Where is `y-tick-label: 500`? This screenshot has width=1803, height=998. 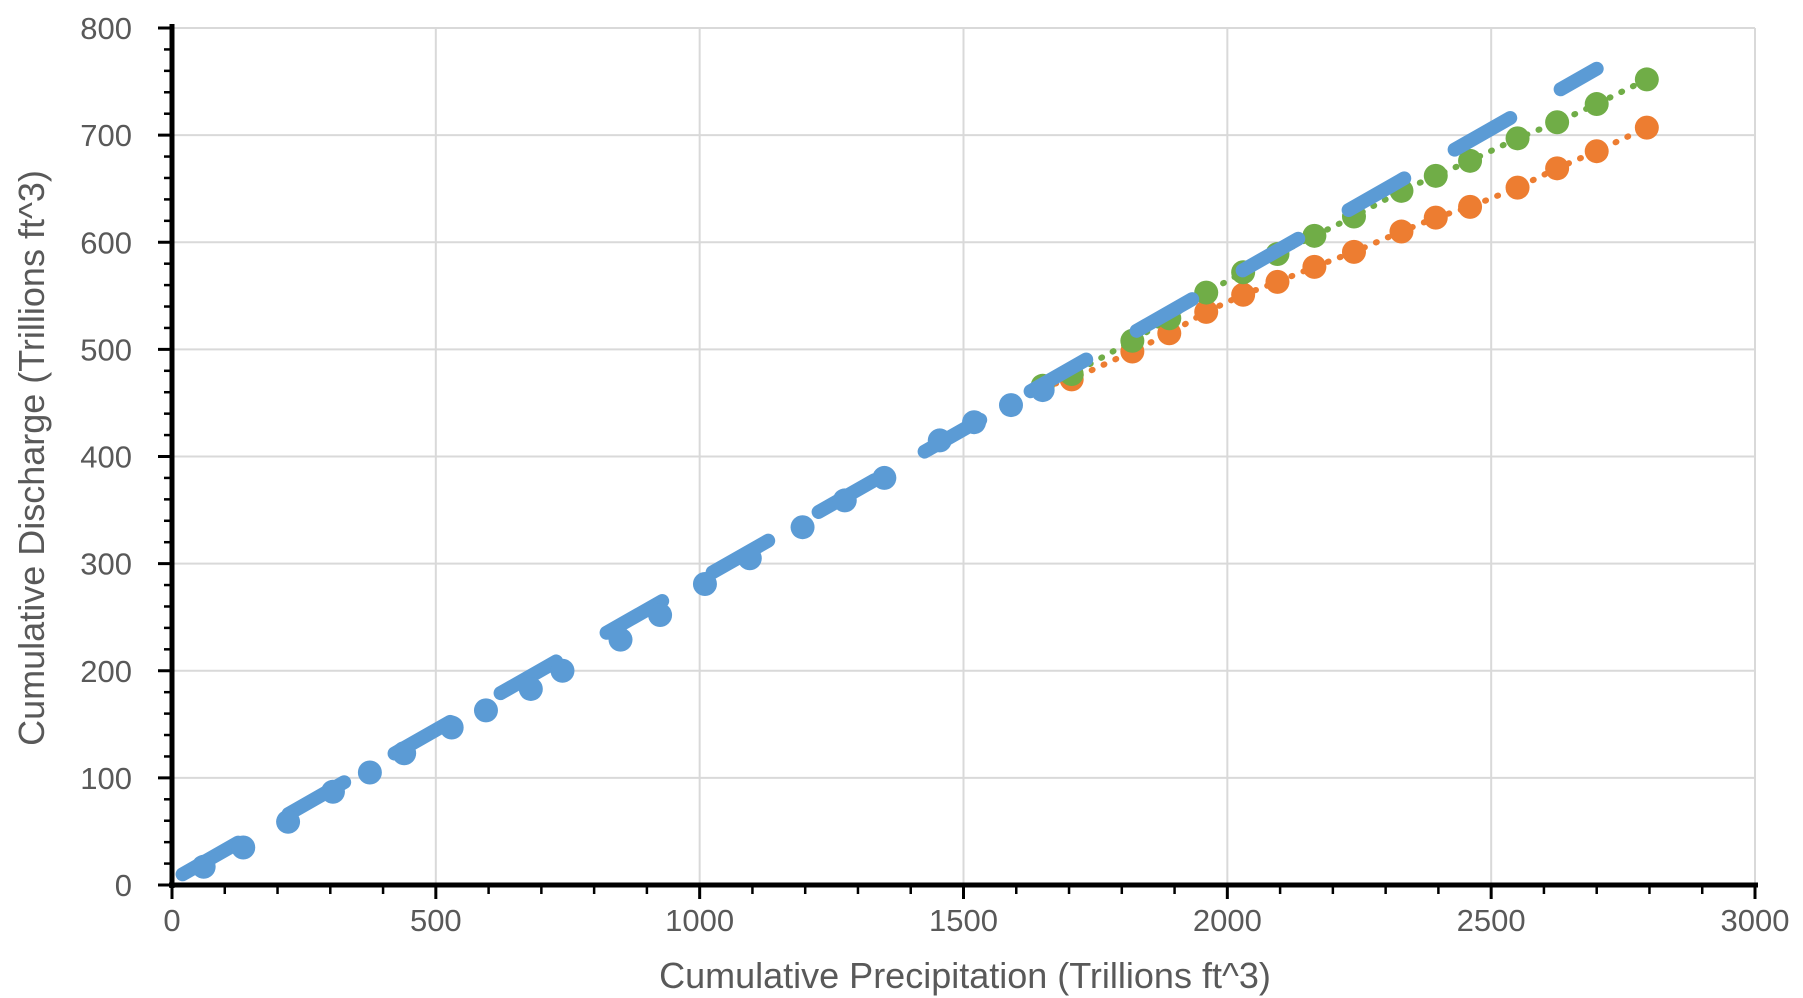
y-tick-label: 500 is located at coordinates (106, 349).